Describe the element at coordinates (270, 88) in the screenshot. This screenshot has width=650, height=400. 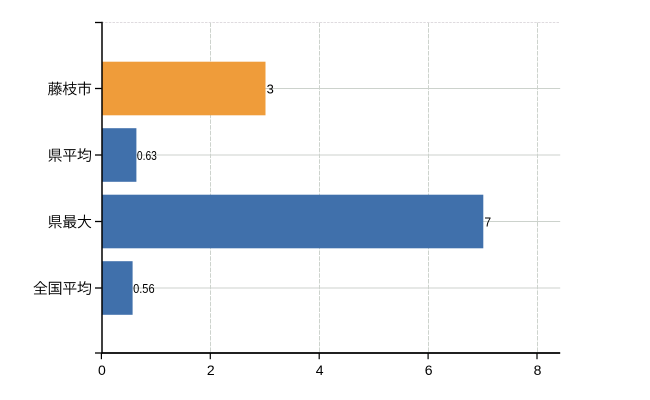
I see `svg-text: 3` at that location.